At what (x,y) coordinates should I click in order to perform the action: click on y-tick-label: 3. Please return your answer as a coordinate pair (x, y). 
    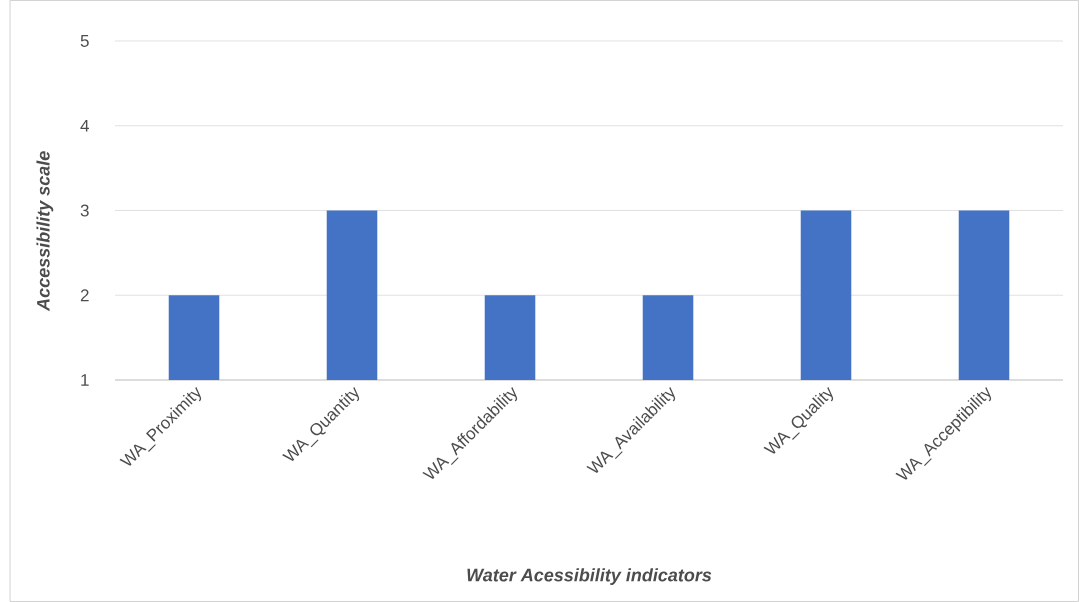
    Looking at the image, I should click on (84, 210).